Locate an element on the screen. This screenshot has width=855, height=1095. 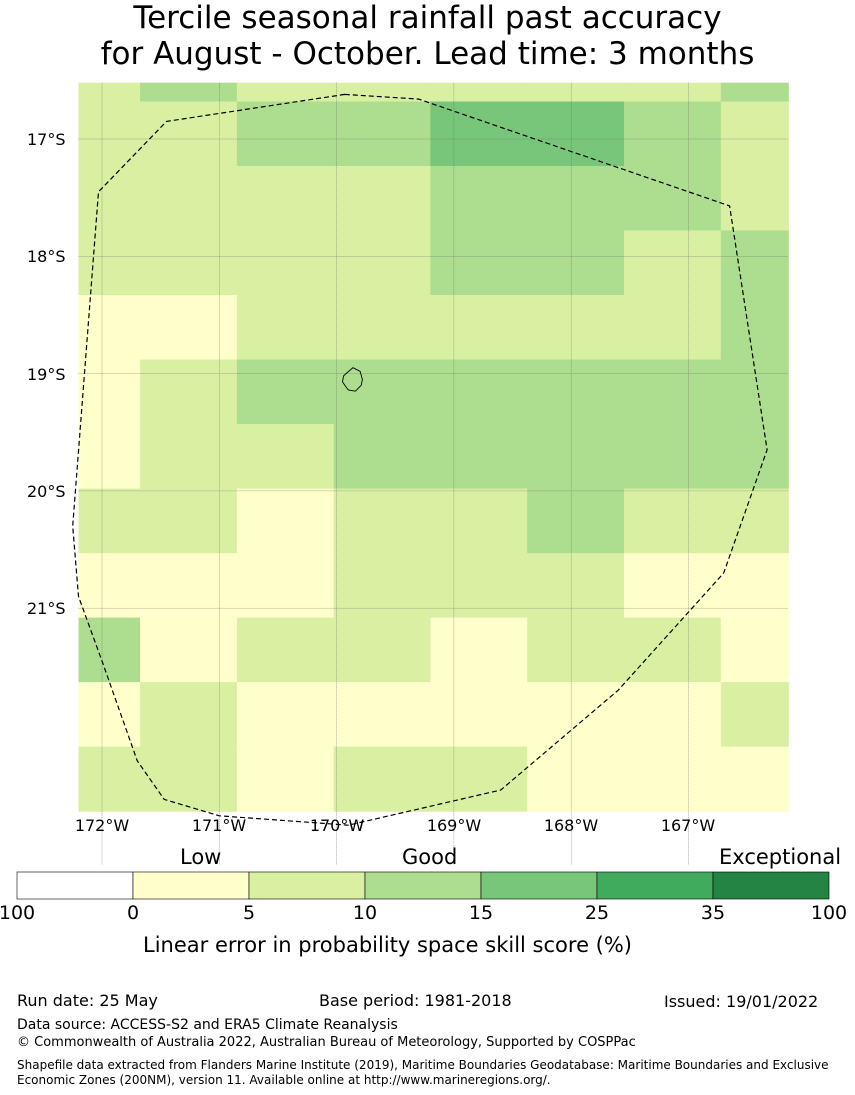
legend-colorbar is located at coordinates (423, 885).